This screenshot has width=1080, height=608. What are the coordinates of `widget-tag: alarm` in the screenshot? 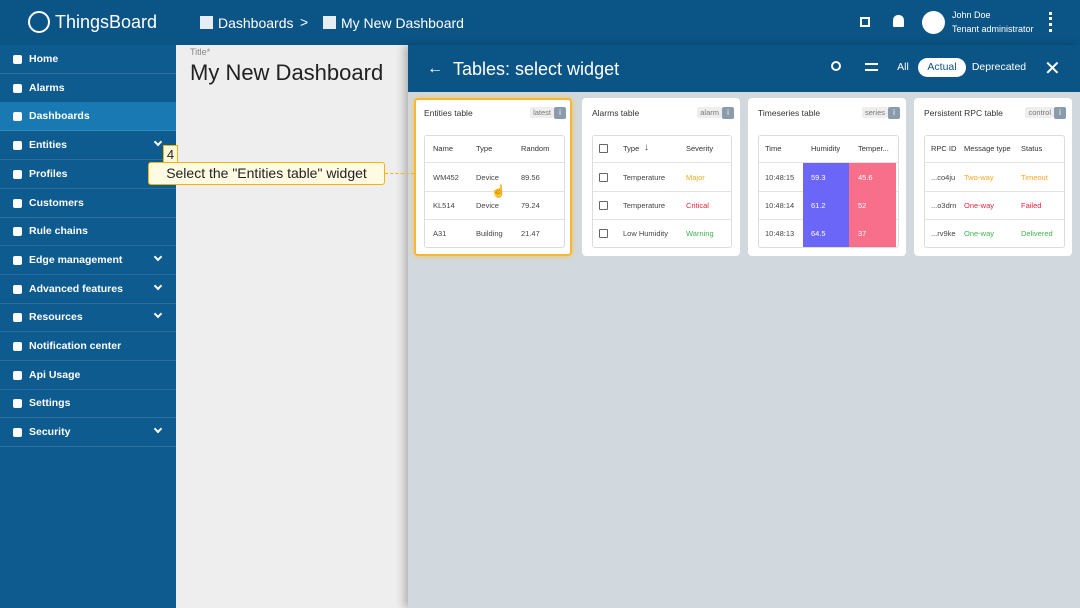 It's located at (709, 112).